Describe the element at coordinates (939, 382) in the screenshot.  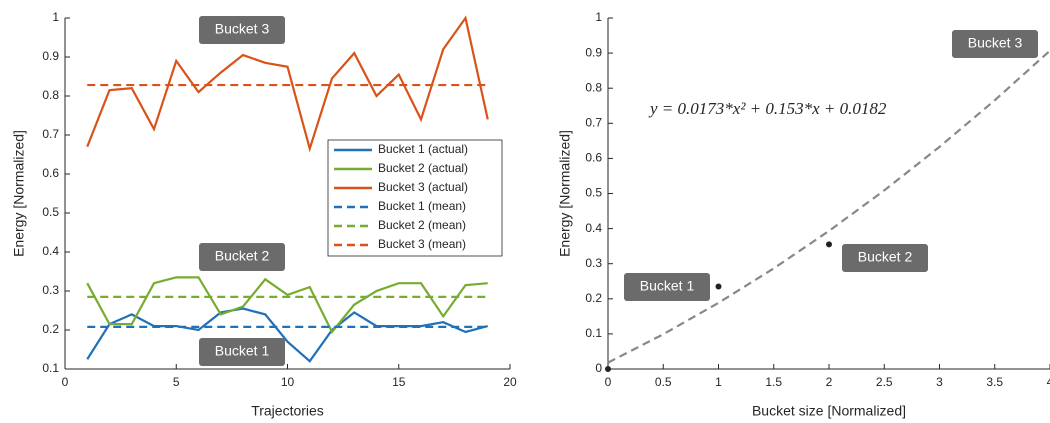
I see `x-tick-label: 3` at that location.